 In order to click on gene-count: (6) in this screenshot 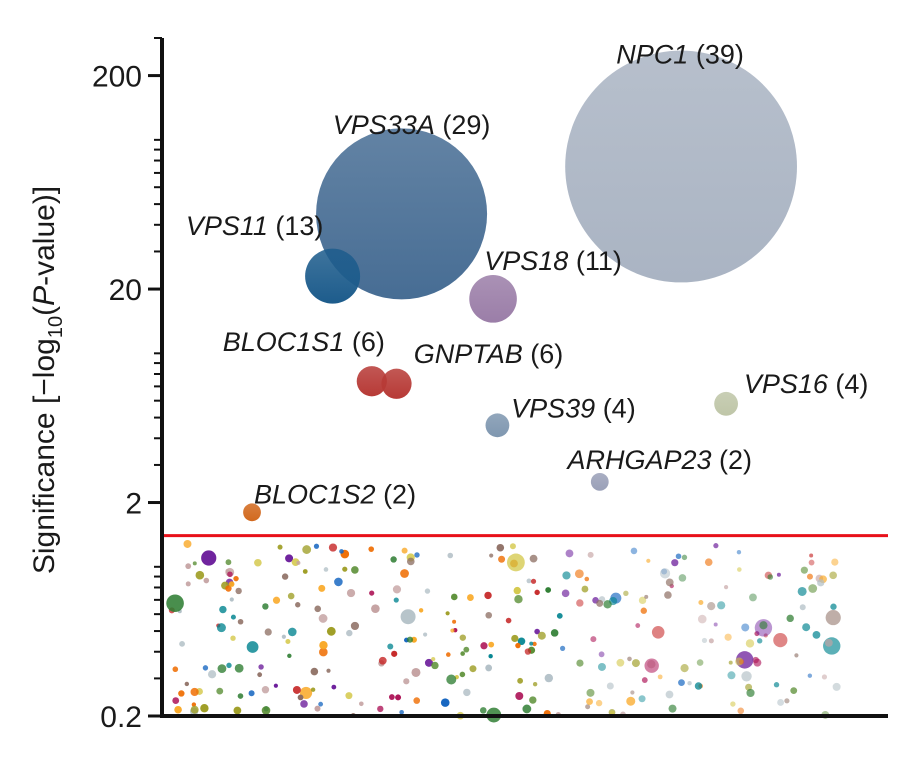, I will do `click(543, 354)`.